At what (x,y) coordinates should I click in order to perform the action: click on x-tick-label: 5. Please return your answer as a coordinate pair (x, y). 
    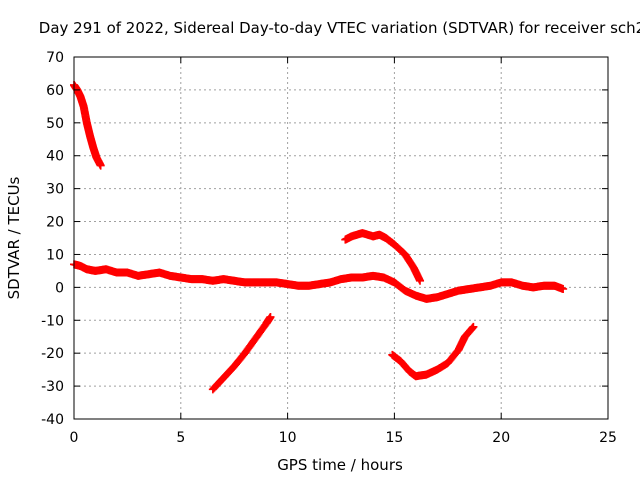
    Looking at the image, I should click on (180, 438).